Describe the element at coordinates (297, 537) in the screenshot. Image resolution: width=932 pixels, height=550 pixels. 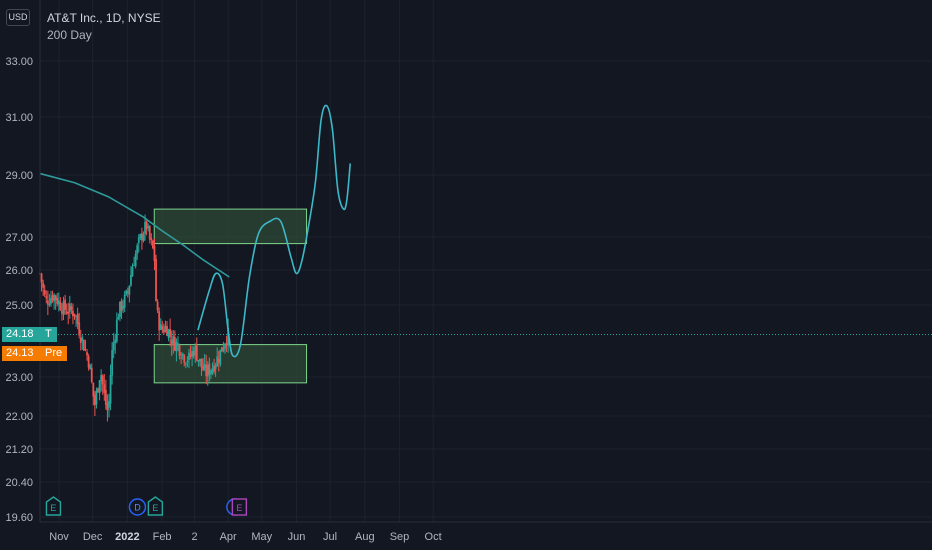
I see `x-tick-label: Jun` at that location.